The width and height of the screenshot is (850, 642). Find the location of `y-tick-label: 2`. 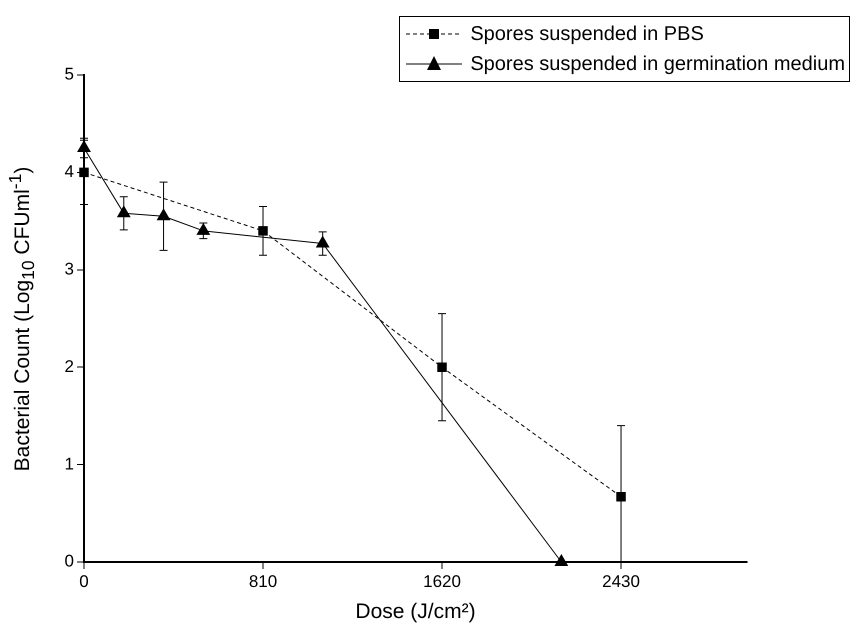

y-tick-label: 2 is located at coordinates (69, 366).